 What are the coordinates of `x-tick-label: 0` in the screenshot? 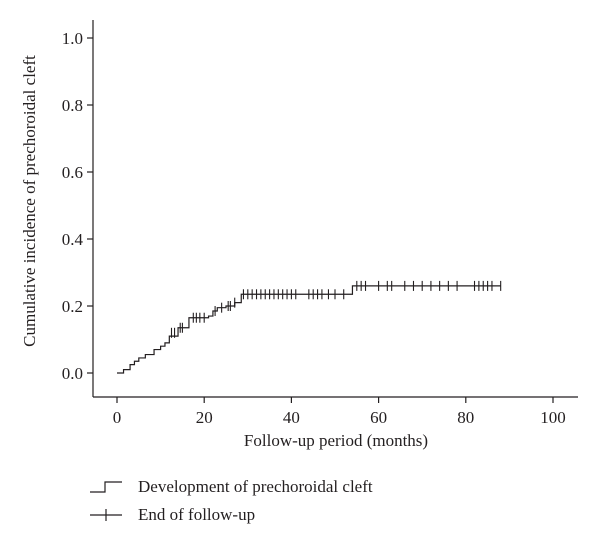 It's located at (117, 417).